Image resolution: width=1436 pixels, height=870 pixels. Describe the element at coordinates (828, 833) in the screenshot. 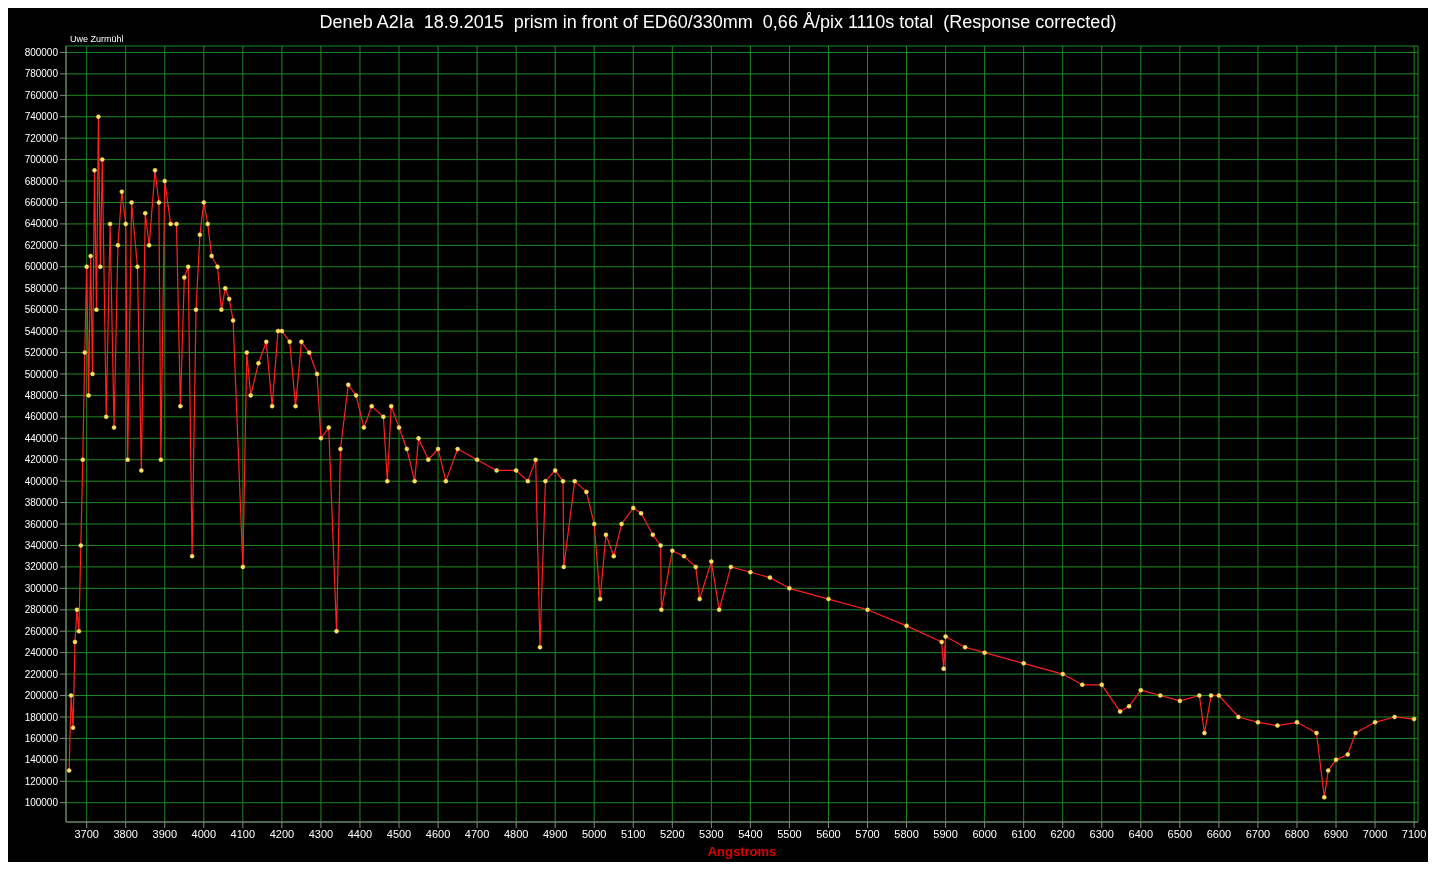

I see `x-tick-label: 5600` at that location.